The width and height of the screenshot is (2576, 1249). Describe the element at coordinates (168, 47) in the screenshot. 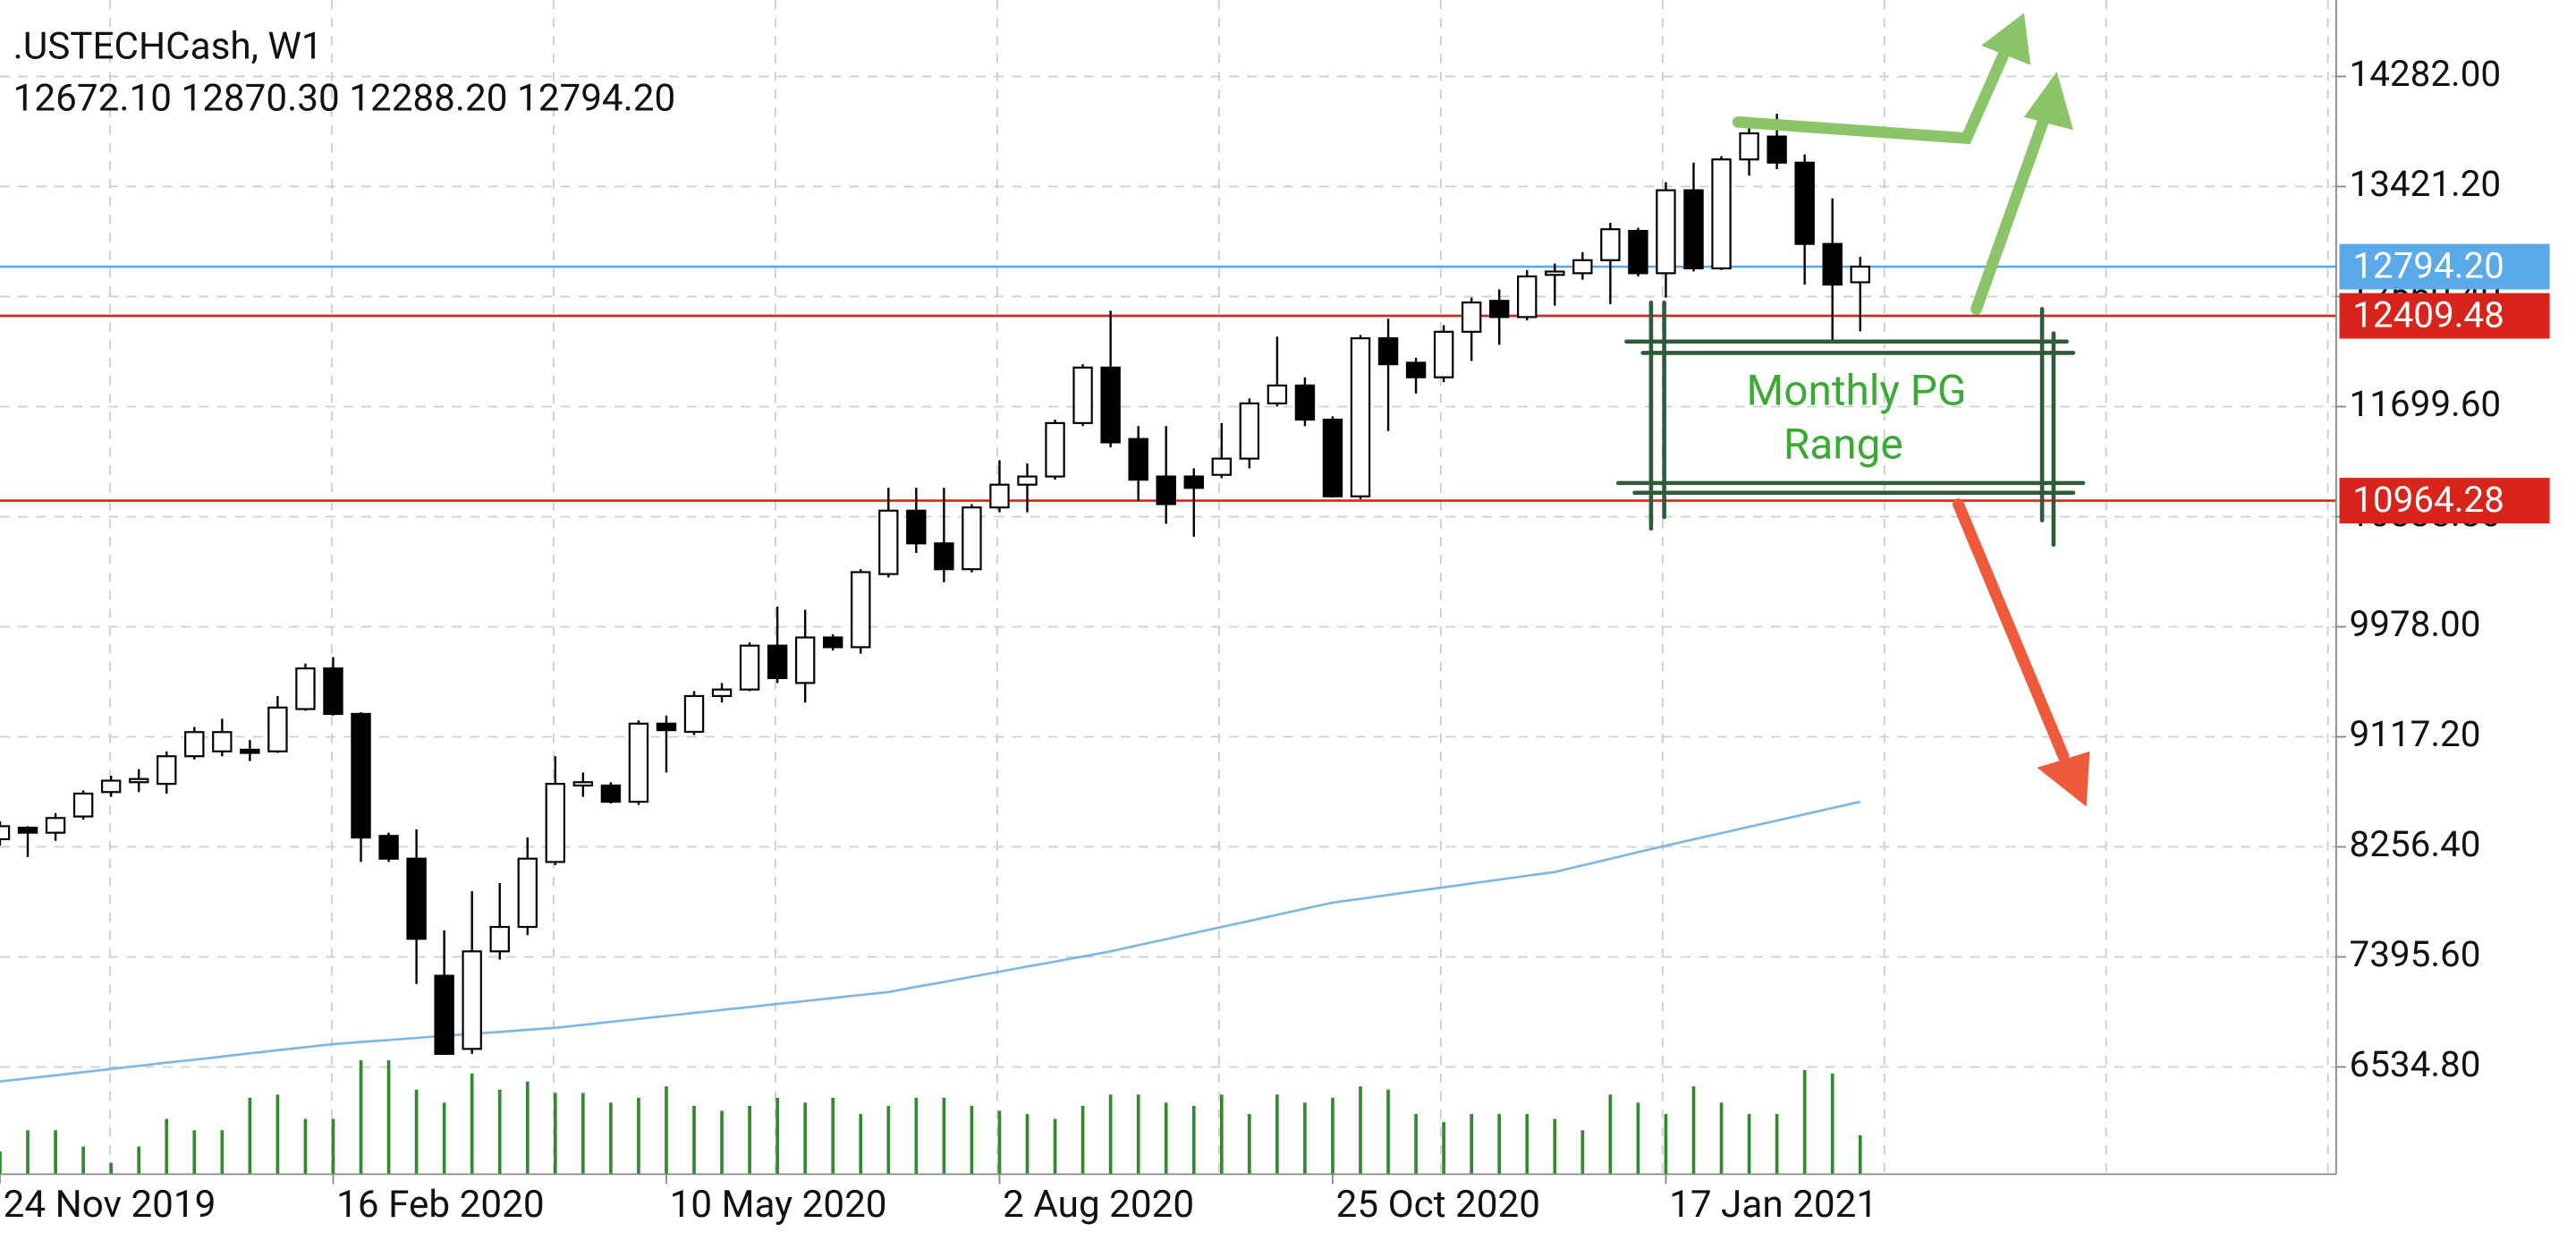

I see `chart-title: .USTECHCash, W1` at that location.